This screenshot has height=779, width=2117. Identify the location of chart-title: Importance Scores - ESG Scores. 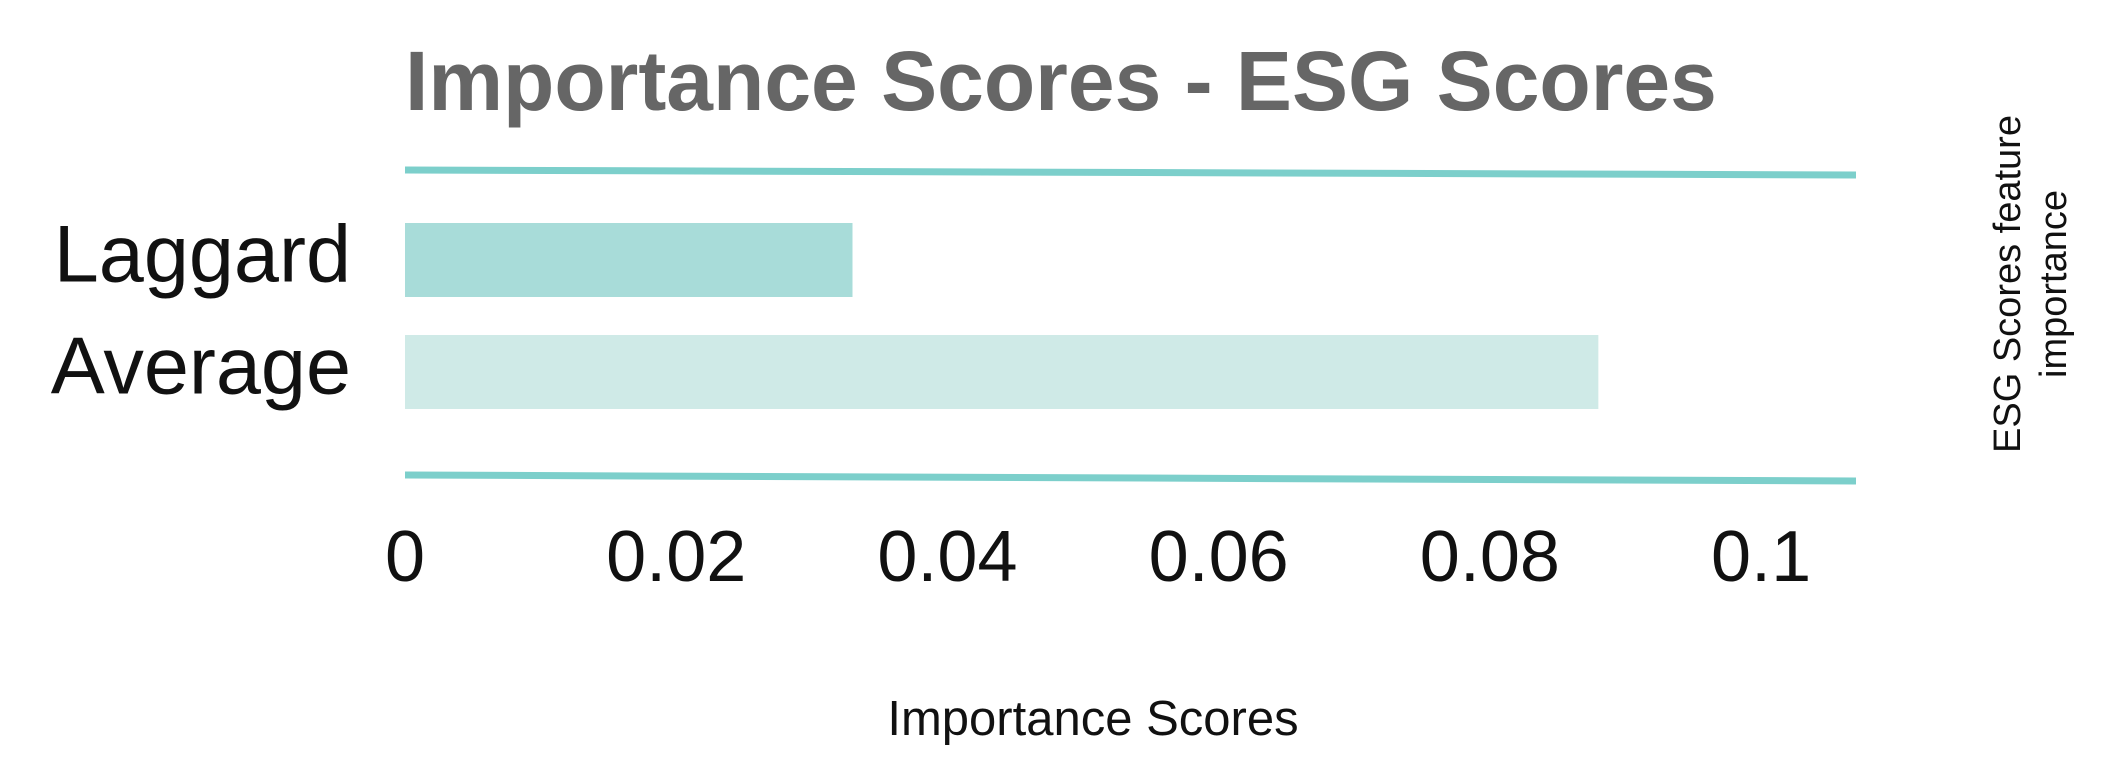
(1061, 81).